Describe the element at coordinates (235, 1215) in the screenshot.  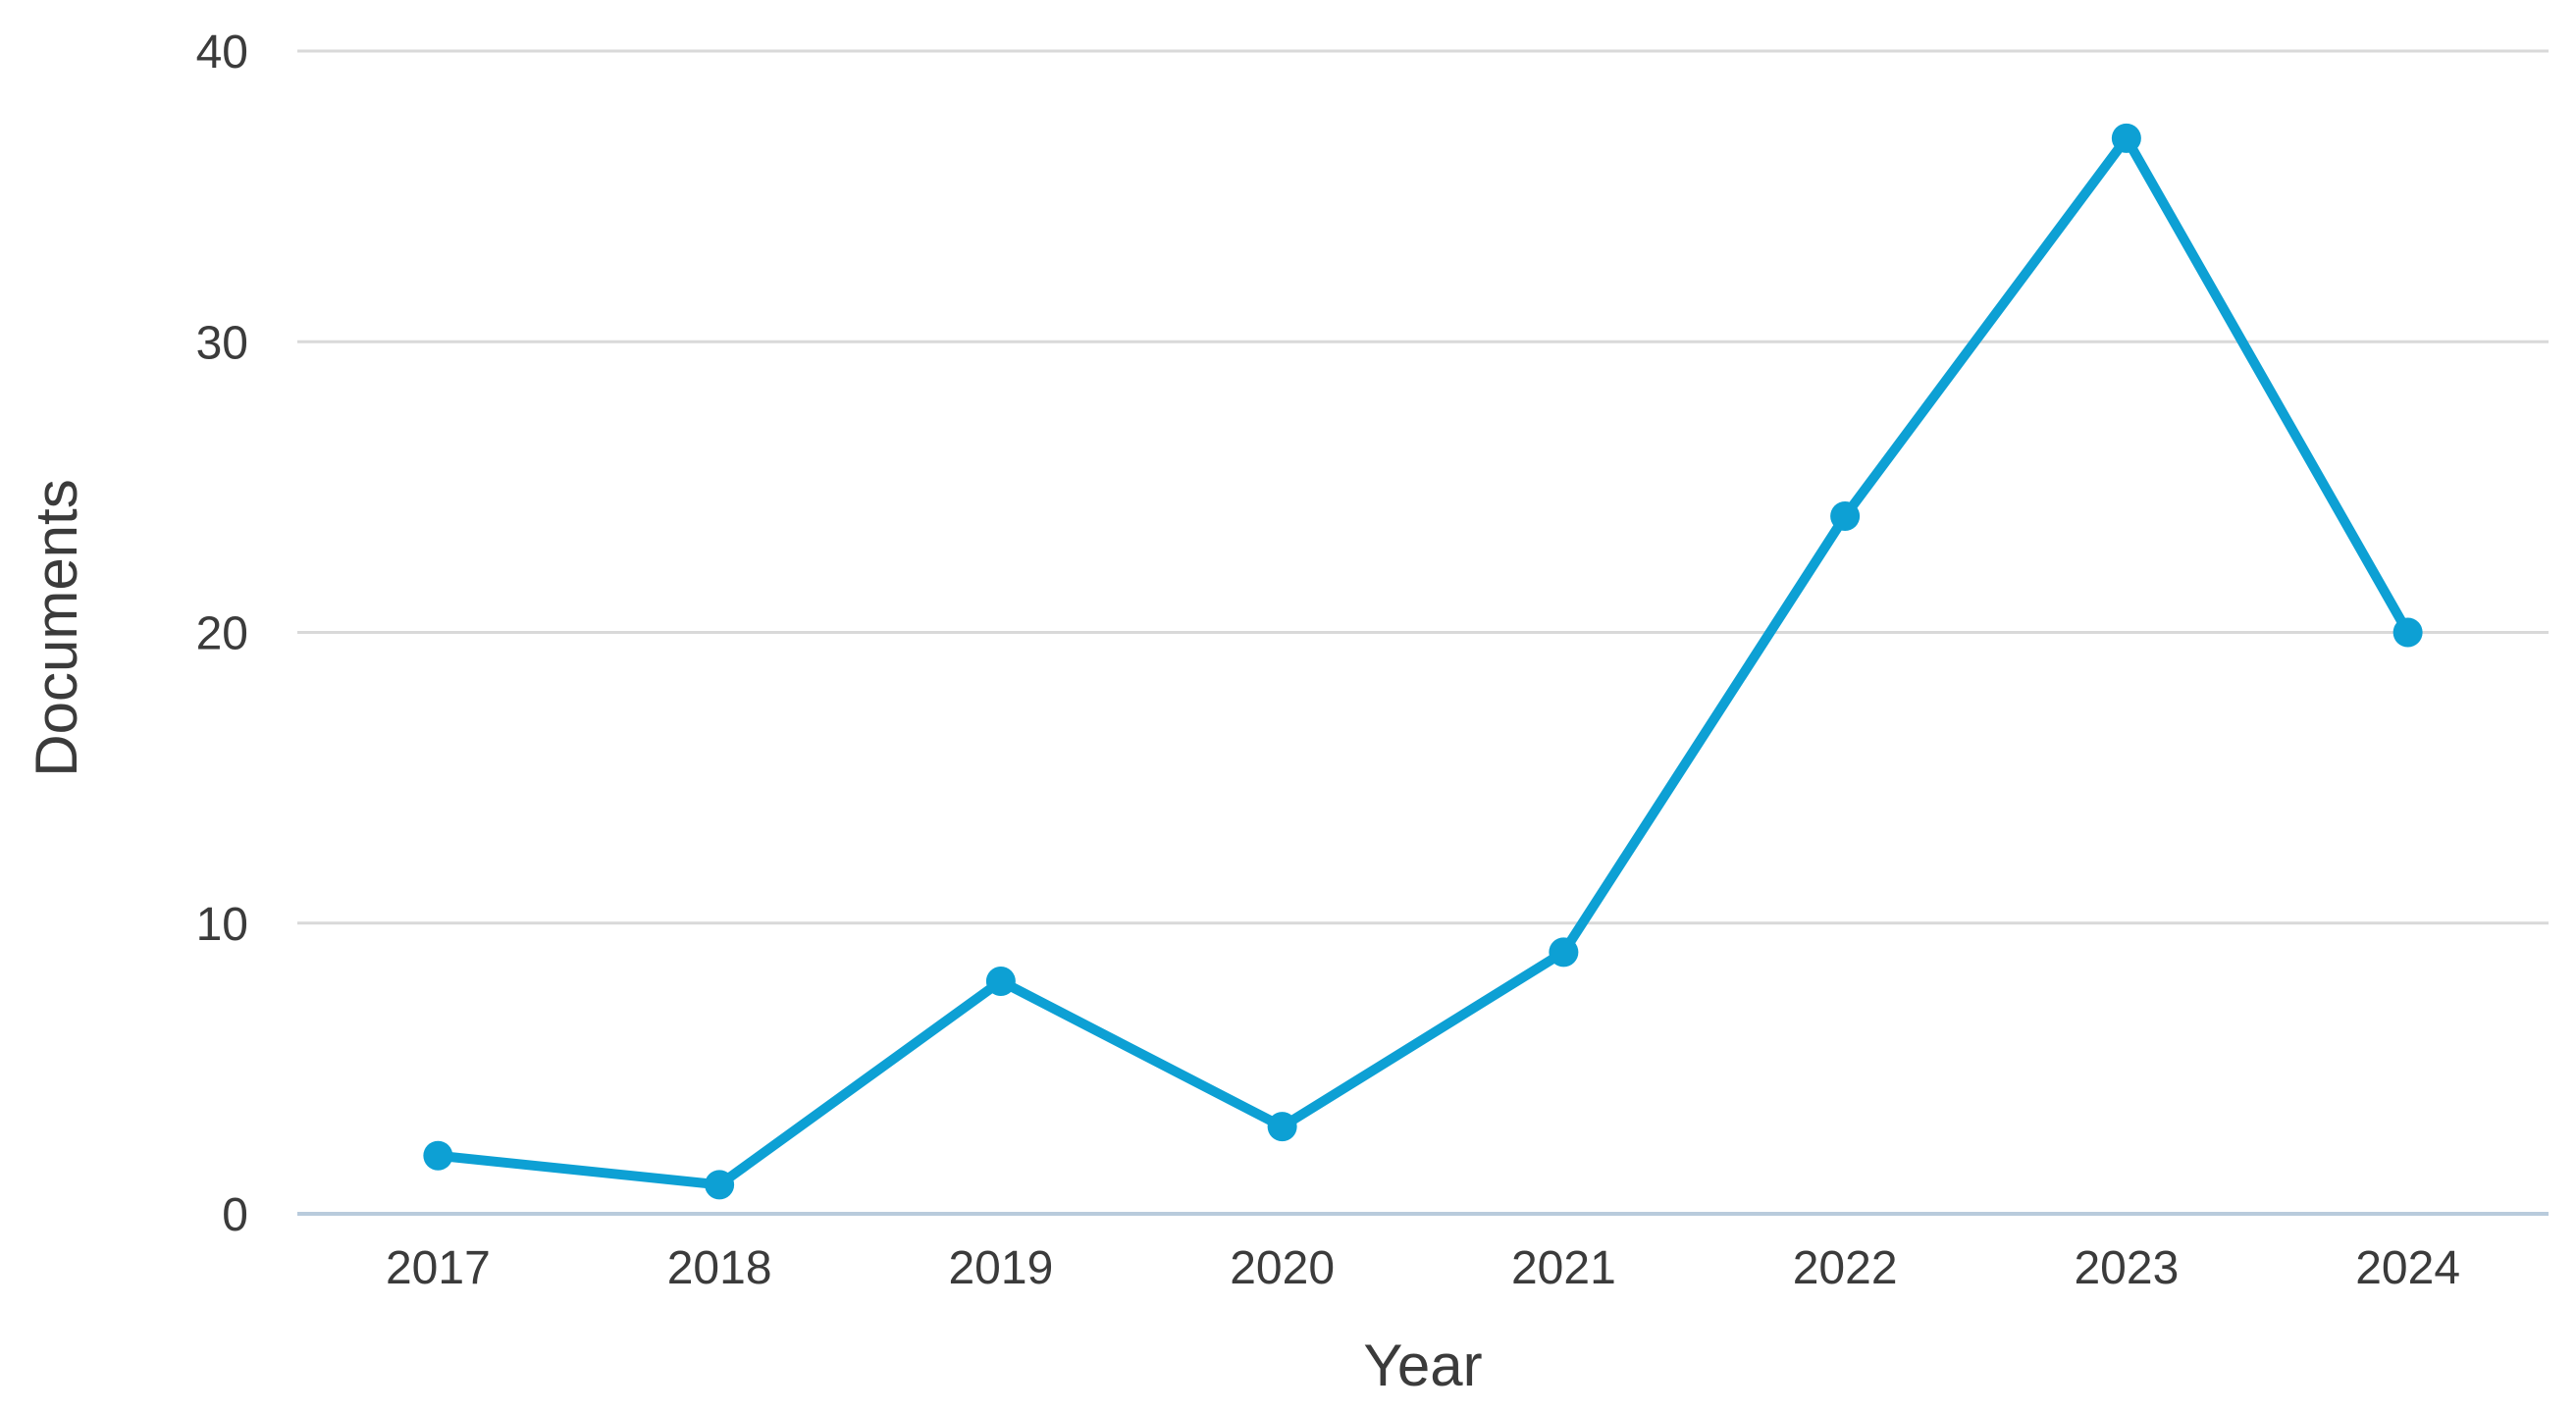
I see `y-tick-label: 0` at that location.